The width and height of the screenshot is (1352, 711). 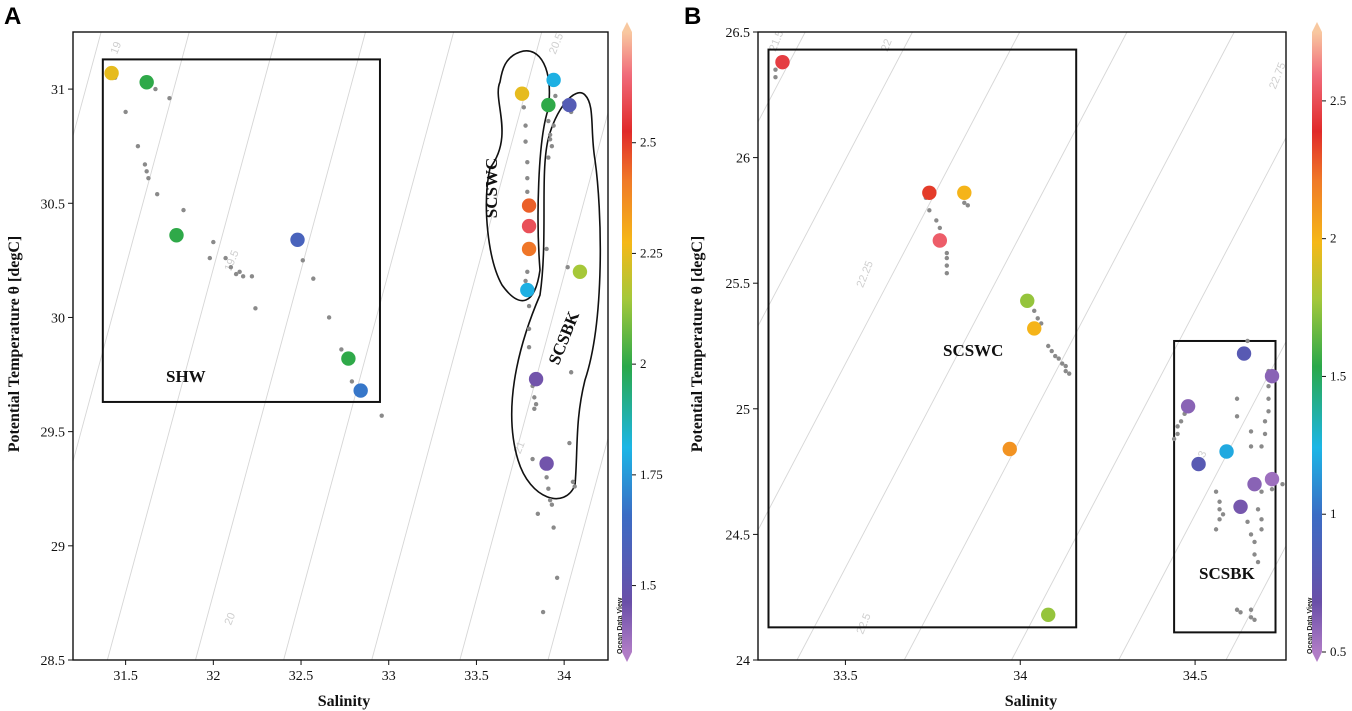 I want to click on y-tick-label: 24.5, so click(x=738, y=535).